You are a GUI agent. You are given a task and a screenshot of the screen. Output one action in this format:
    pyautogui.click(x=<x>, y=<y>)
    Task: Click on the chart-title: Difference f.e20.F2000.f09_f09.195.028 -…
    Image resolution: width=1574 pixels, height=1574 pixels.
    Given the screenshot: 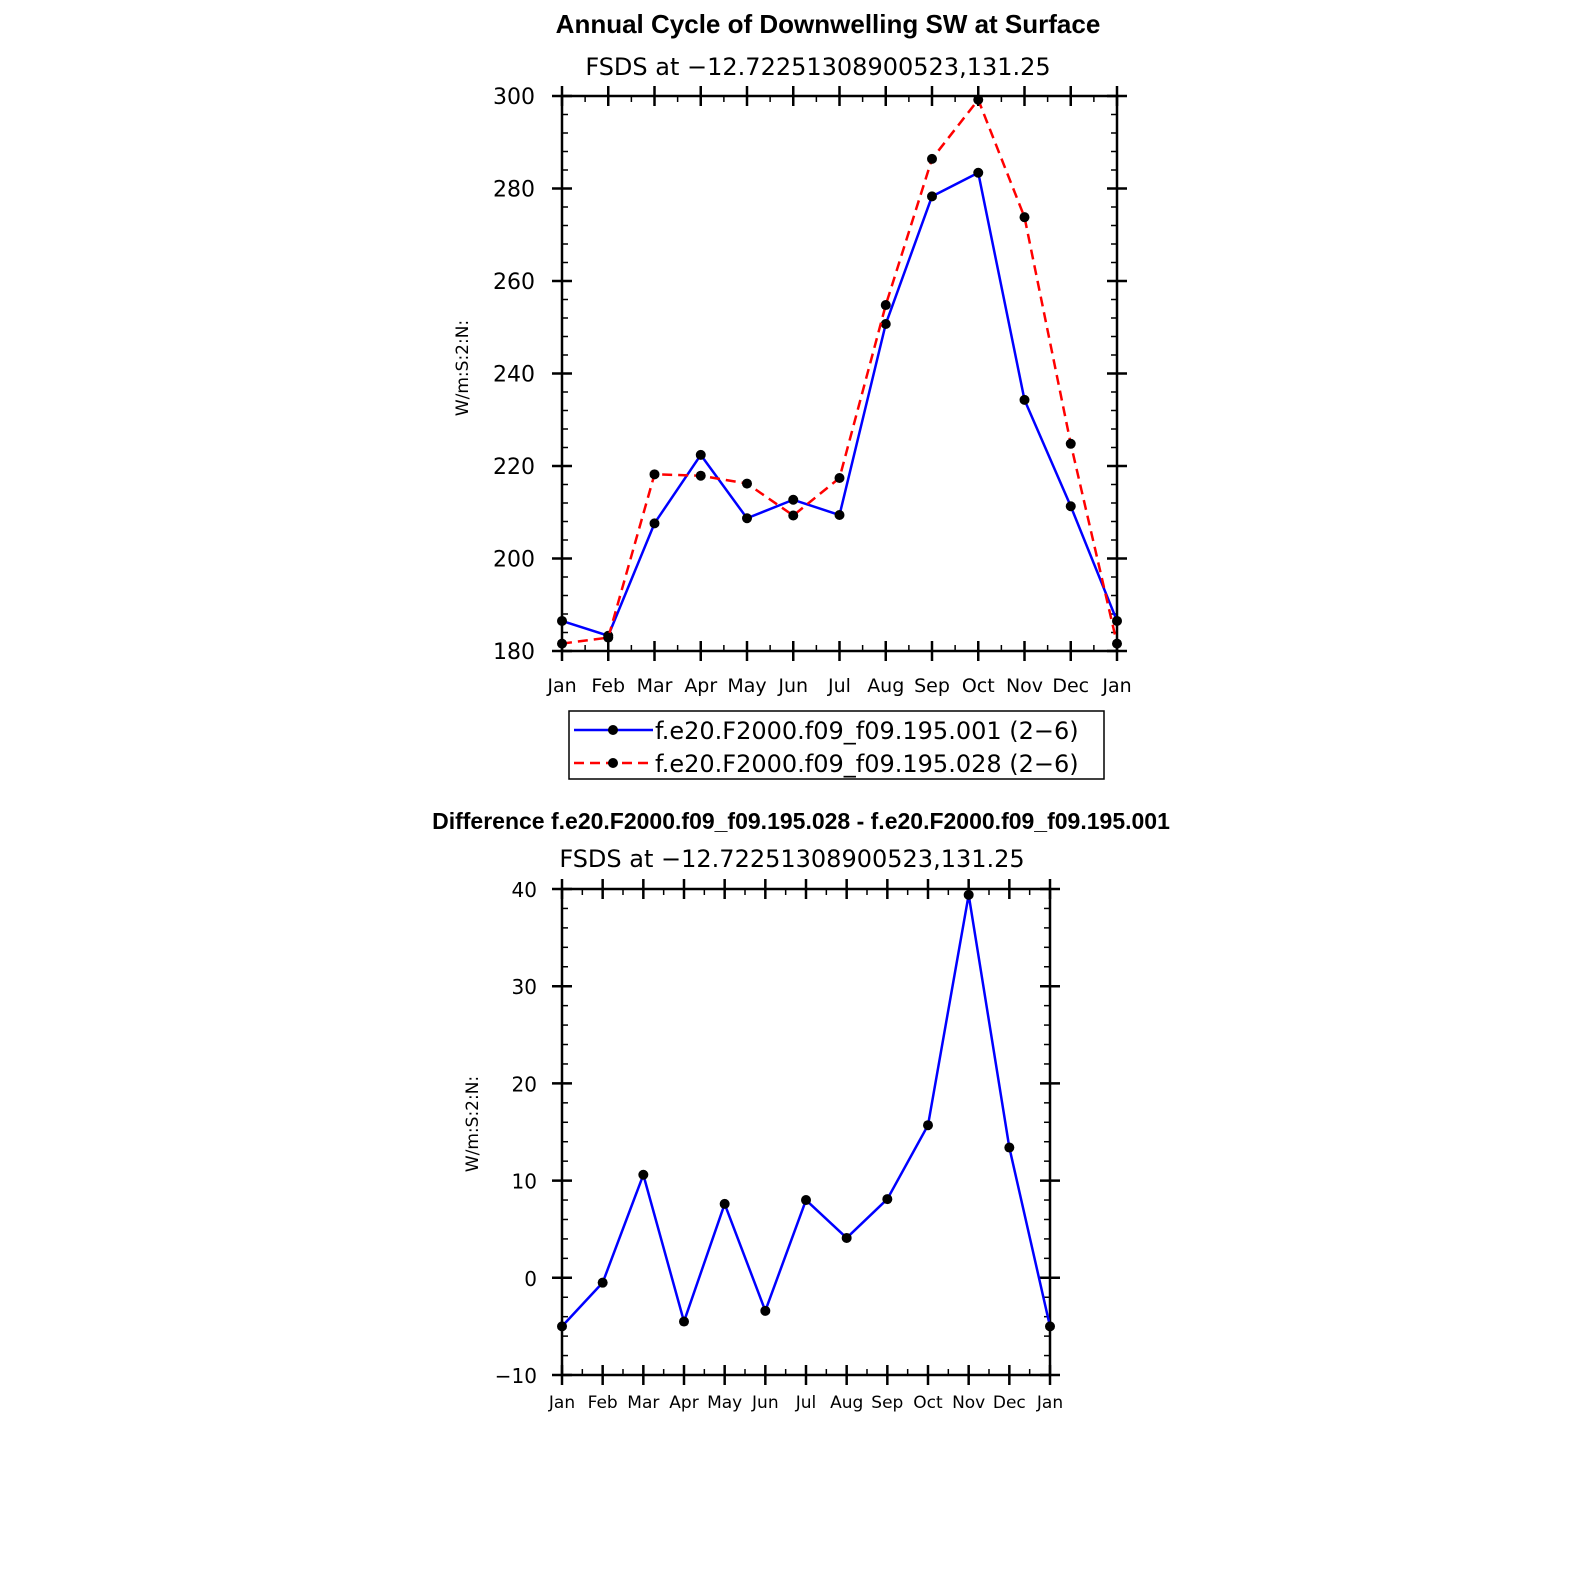 What is the action you would take?
    pyautogui.click(x=801, y=821)
    